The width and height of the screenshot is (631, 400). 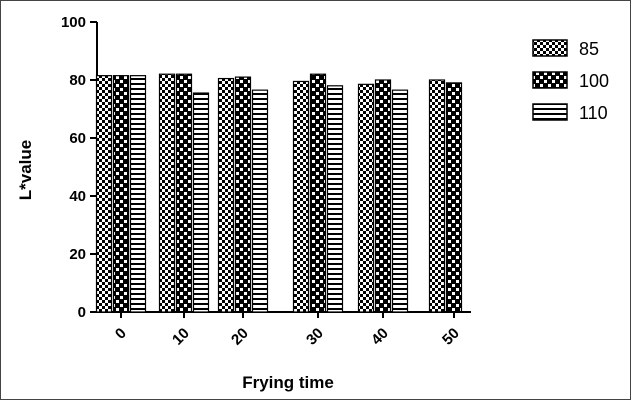 I want to click on x-axis-title: Frying time, so click(x=288, y=382).